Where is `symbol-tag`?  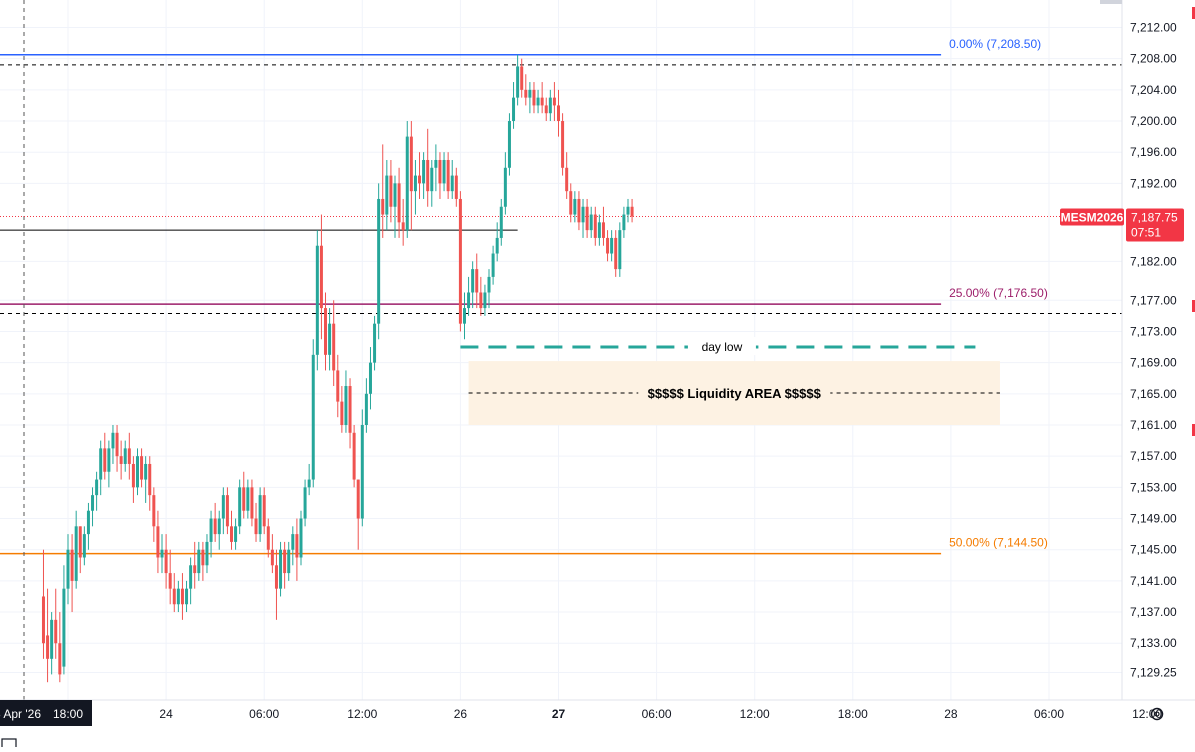
symbol-tag is located at coordinates (1092, 217).